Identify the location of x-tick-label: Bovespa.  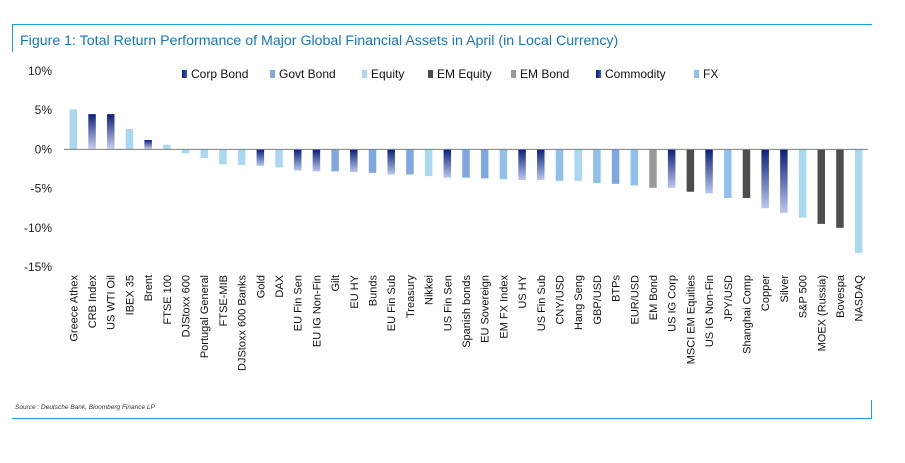
(841, 296).